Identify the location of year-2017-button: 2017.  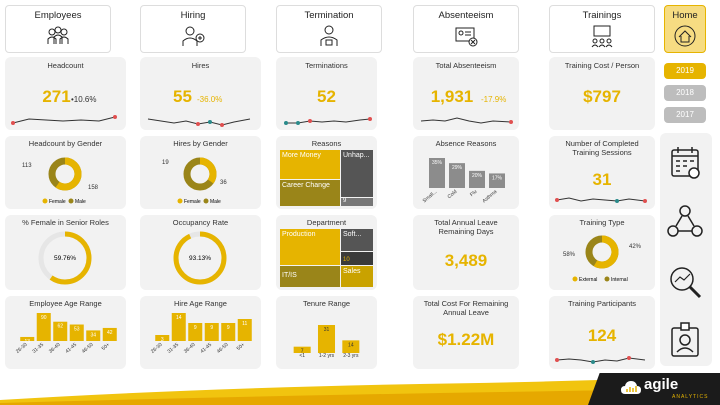
(685, 115).